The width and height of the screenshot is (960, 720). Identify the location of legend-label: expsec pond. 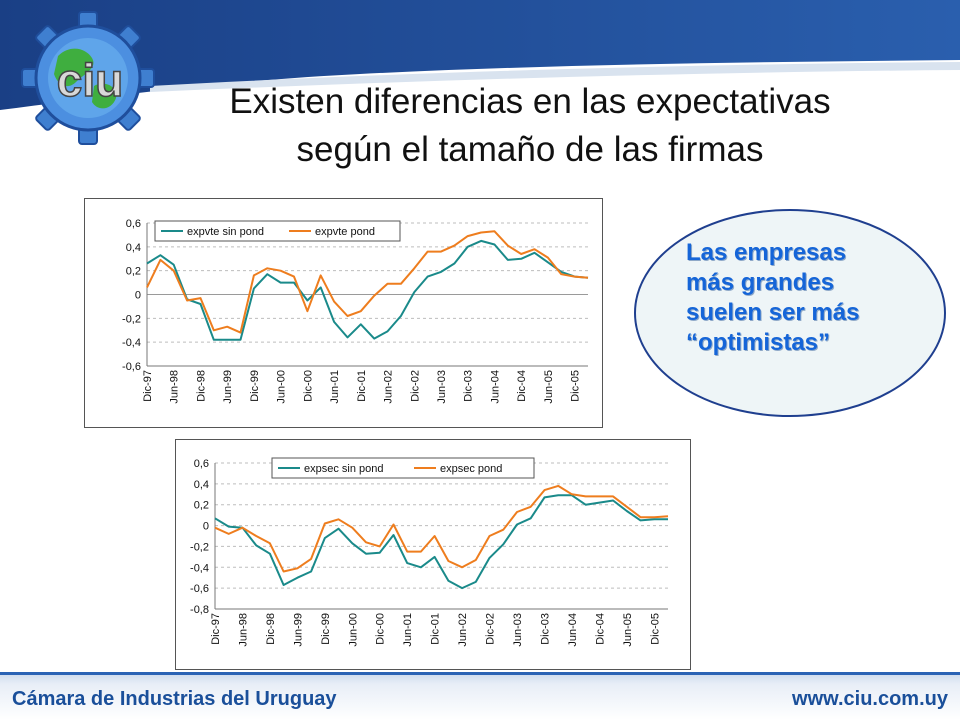
(471, 469).